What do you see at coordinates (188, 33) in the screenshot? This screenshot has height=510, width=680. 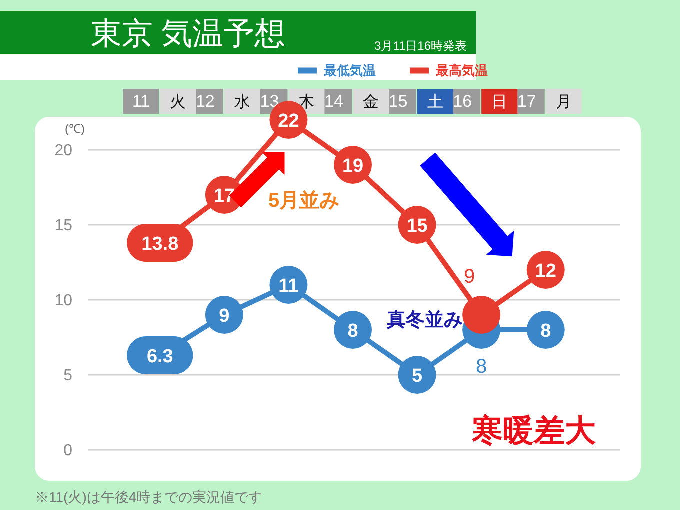 I see `chart-title: 東京 気温予想` at bounding box center [188, 33].